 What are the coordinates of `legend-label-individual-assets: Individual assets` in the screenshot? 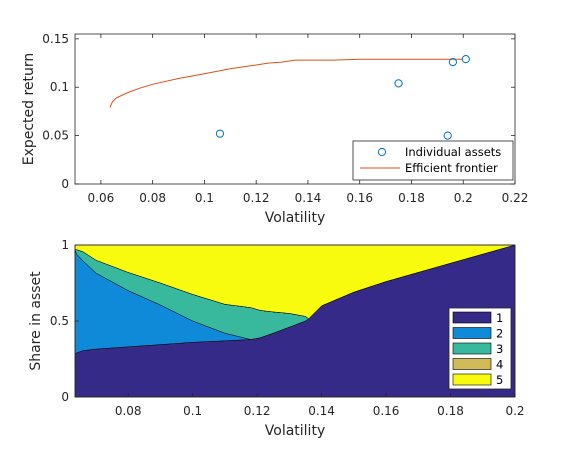 It's located at (453, 152).